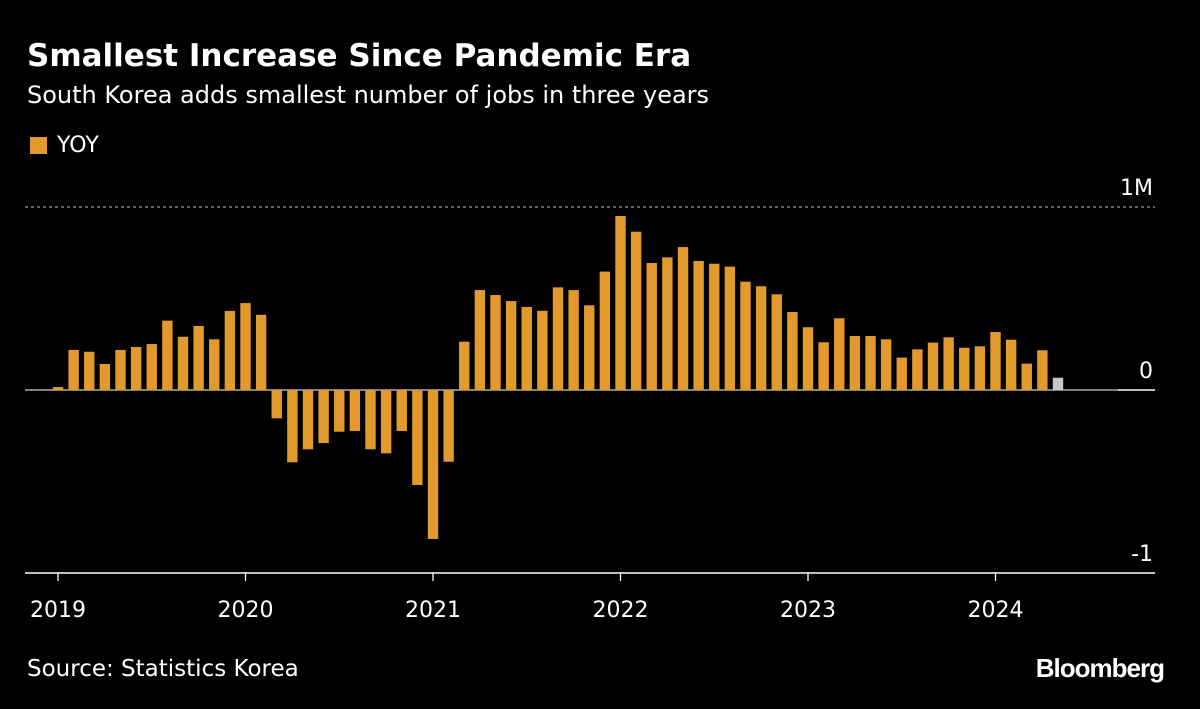 Image resolution: width=1200 pixels, height=709 pixels. I want to click on y-tick-label: -1, so click(1142, 554).